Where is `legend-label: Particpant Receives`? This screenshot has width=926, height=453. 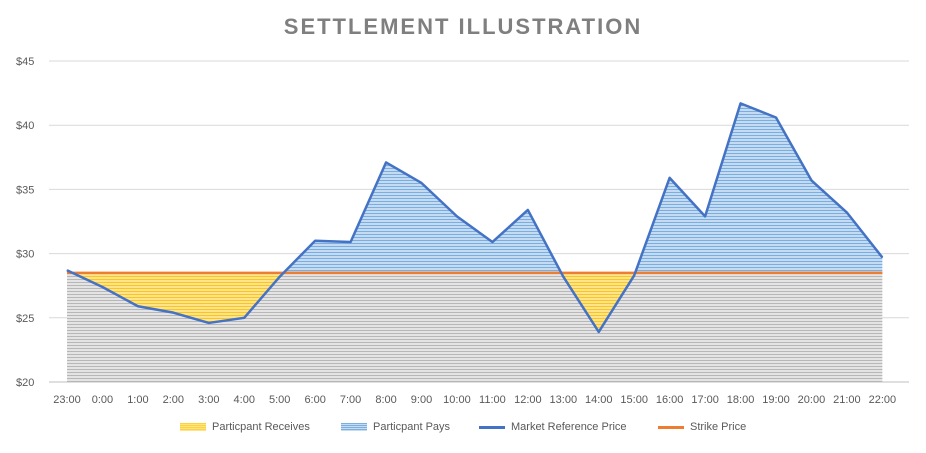
legend-label: Particpant Receives is located at coordinates (261, 427).